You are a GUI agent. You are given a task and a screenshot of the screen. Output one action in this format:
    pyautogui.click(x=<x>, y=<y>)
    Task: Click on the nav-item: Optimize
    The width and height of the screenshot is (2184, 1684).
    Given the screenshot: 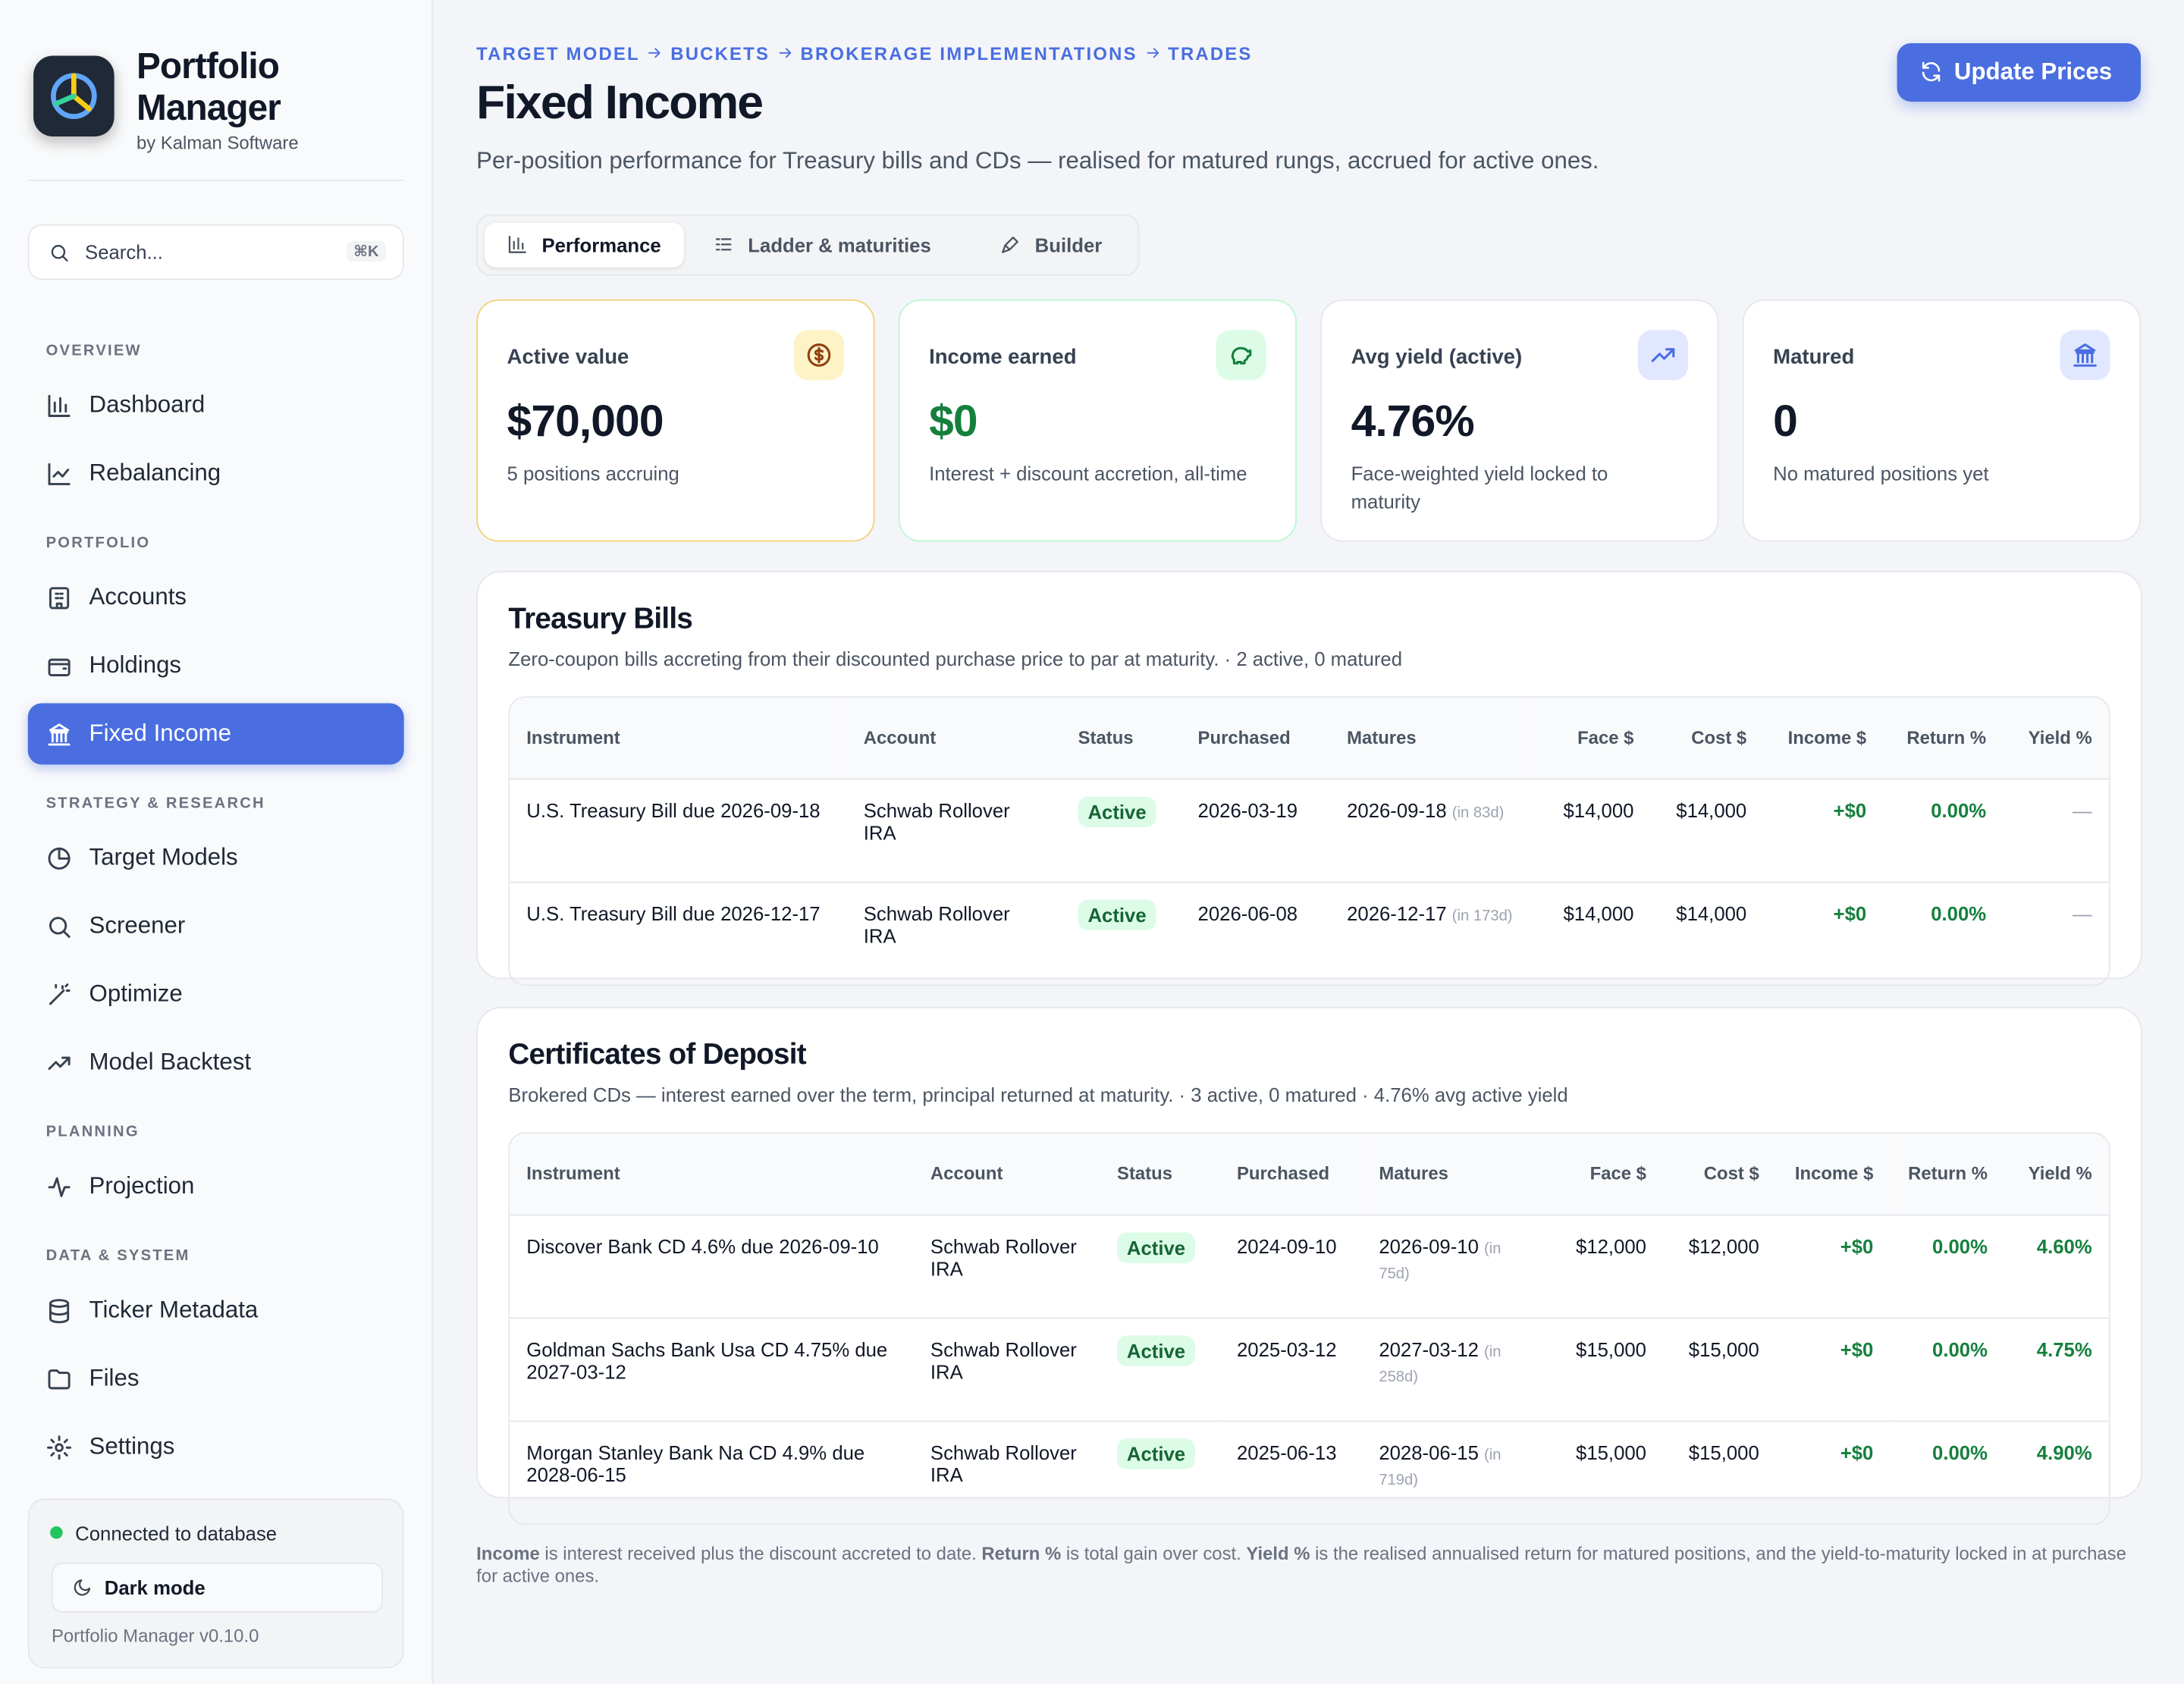 What is the action you would take?
    pyautogui.click(x=216, y=994)
    